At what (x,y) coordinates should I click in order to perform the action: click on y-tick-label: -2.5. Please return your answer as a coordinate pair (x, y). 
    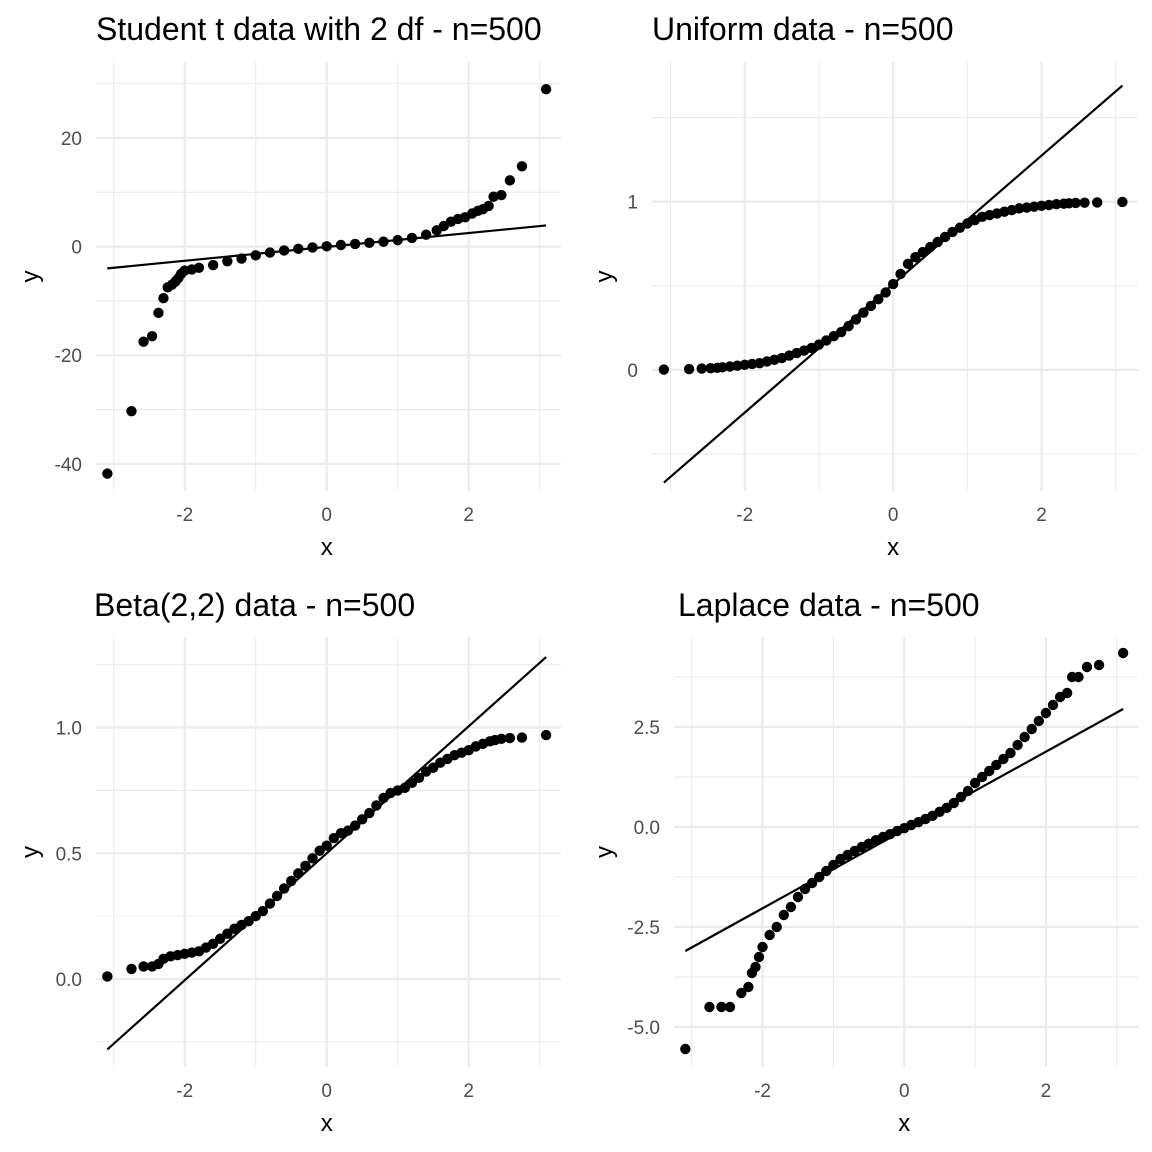
    Looking at the image, I should click on (643, 928).